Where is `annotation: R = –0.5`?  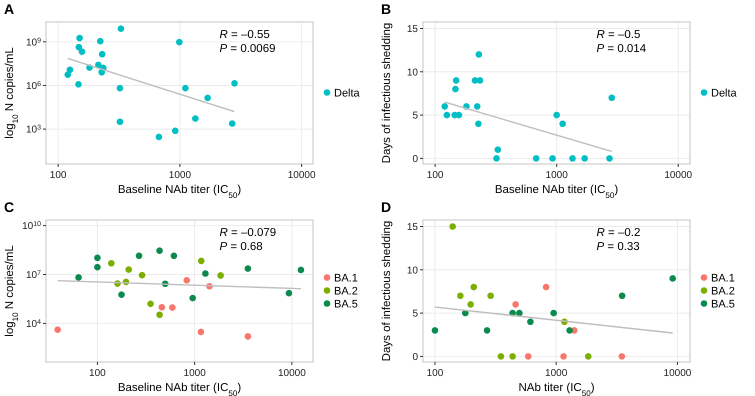 annotation: R = –0.5 is located at coordinates (618, 35).